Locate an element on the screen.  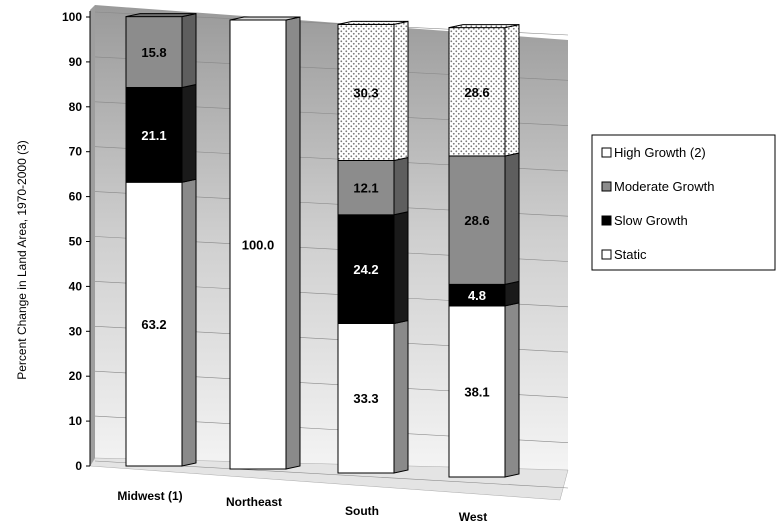
data-label: 4.8 is located at coordinates (477, 295).